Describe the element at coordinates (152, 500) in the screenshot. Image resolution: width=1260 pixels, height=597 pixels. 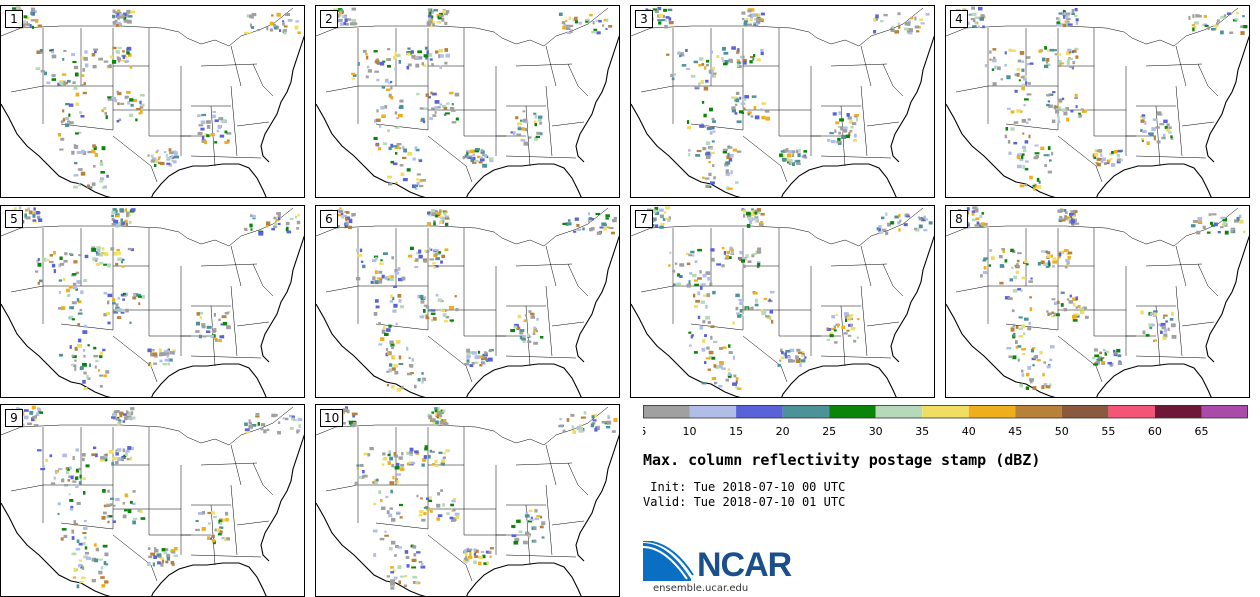
I see `reflectivity-map` at that location.